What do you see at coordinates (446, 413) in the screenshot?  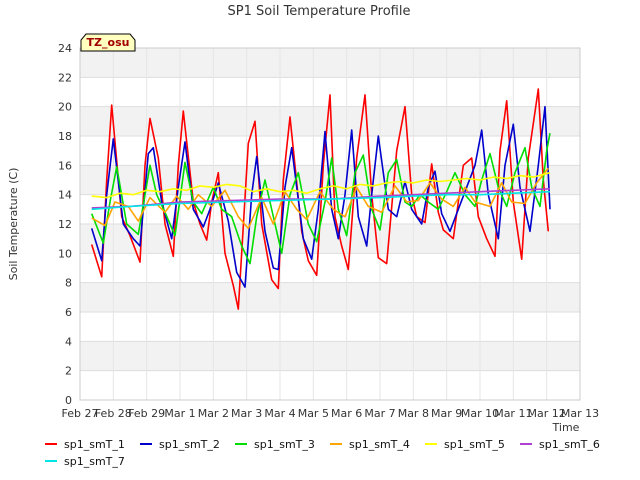 I see `x-tick-label: Mar 9` at bounding box center [446, 413].